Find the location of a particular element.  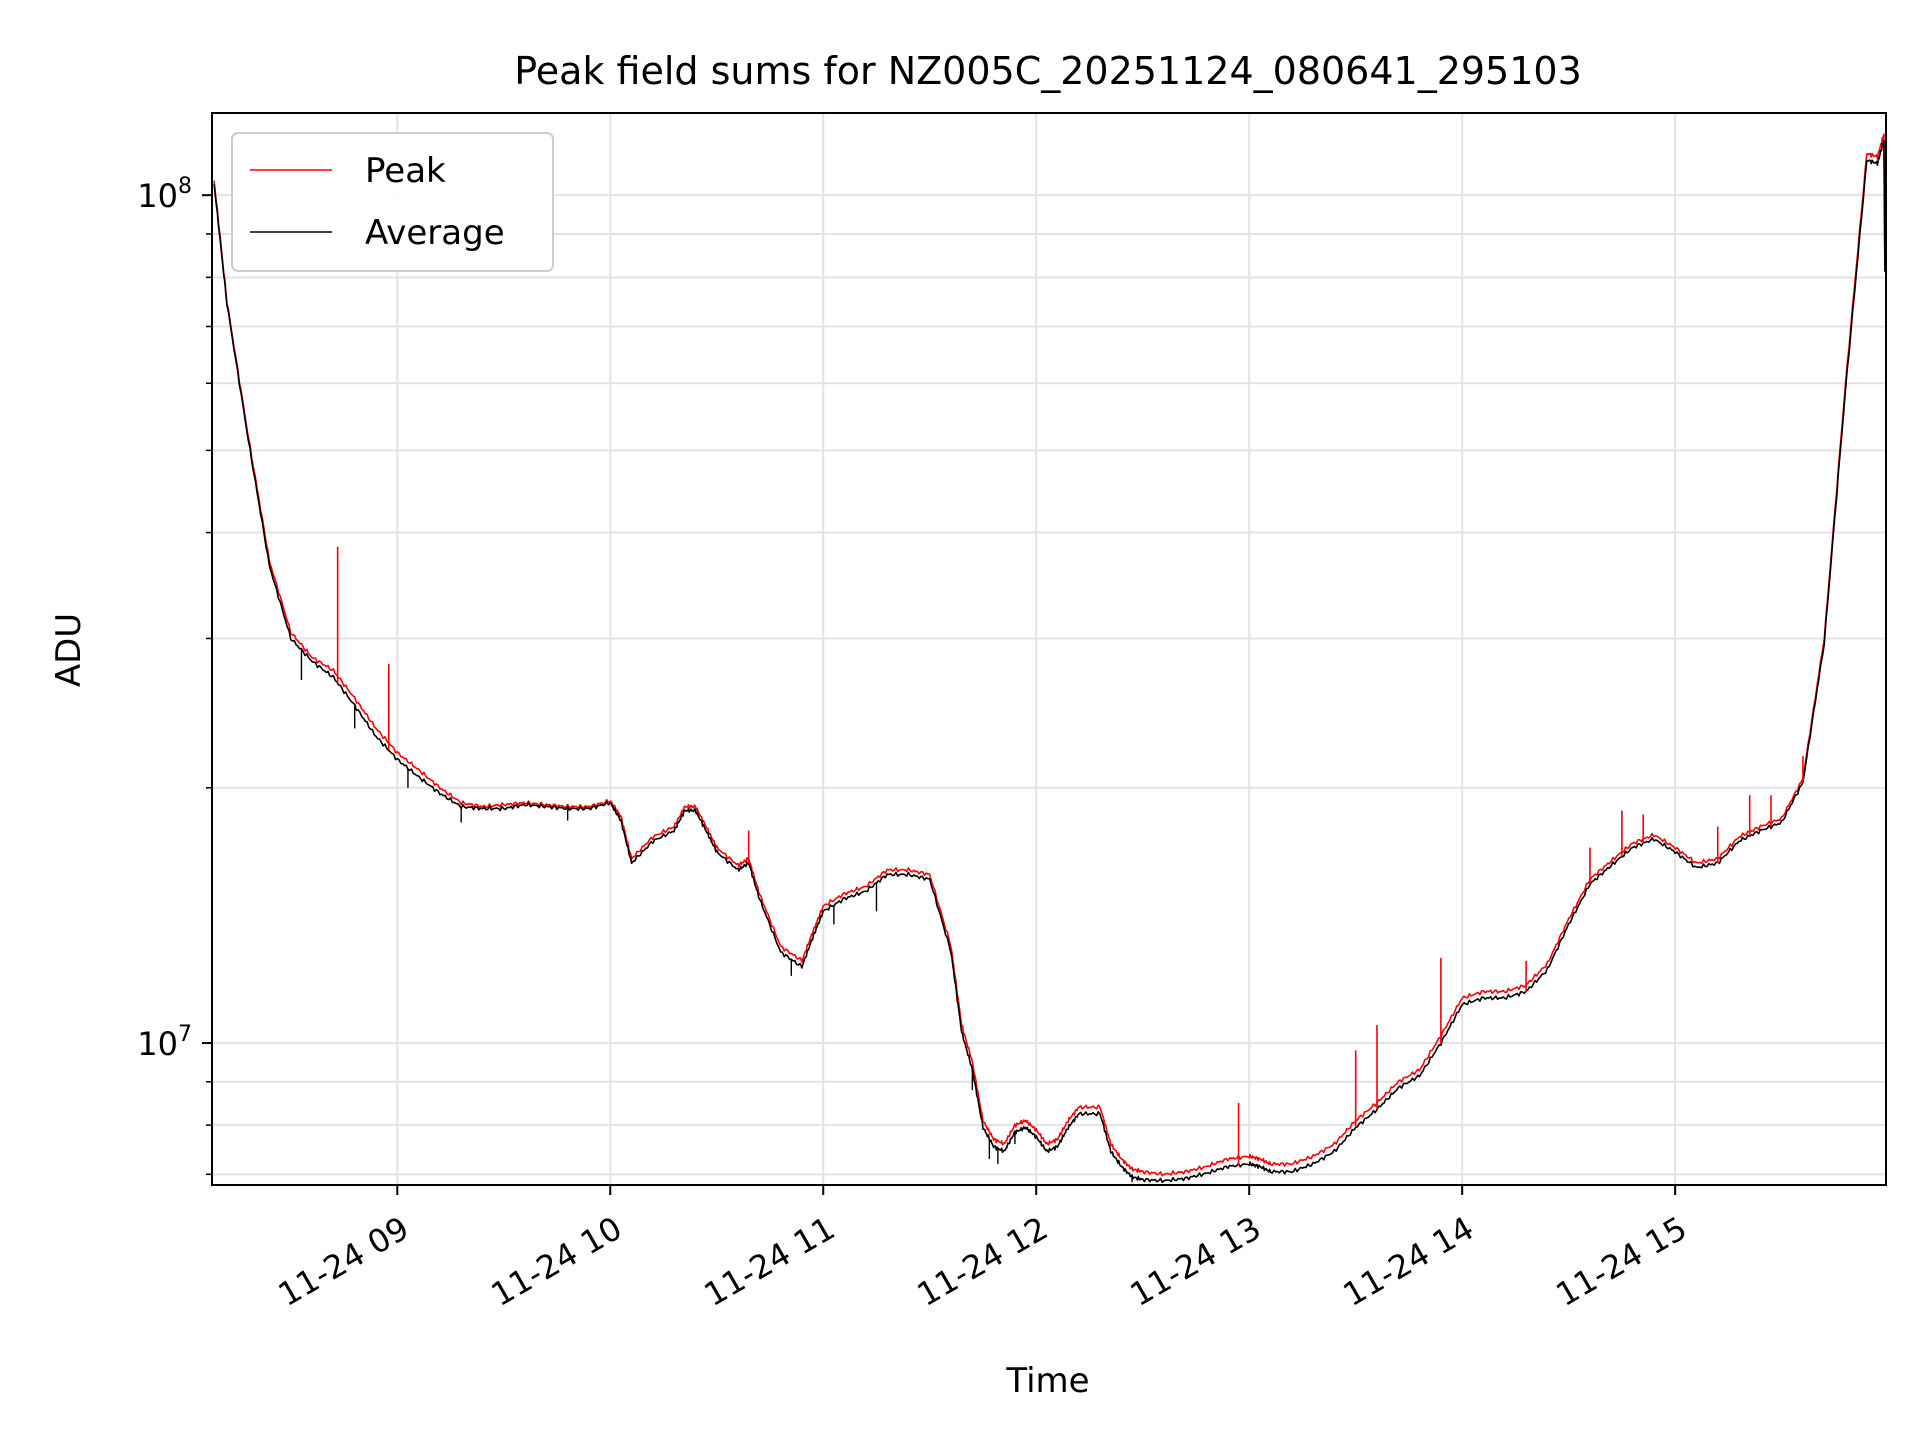

y-axis-label: ADU is located at coordinates (69, 650).